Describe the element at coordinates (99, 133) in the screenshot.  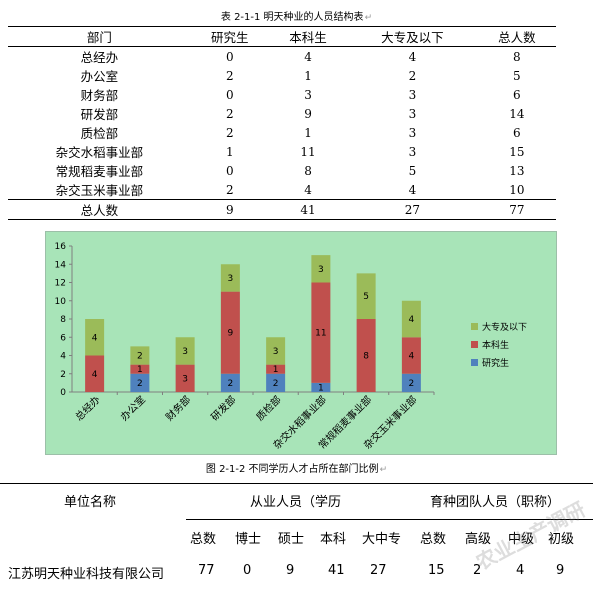
I see `dept-name: 质检部` at that location.